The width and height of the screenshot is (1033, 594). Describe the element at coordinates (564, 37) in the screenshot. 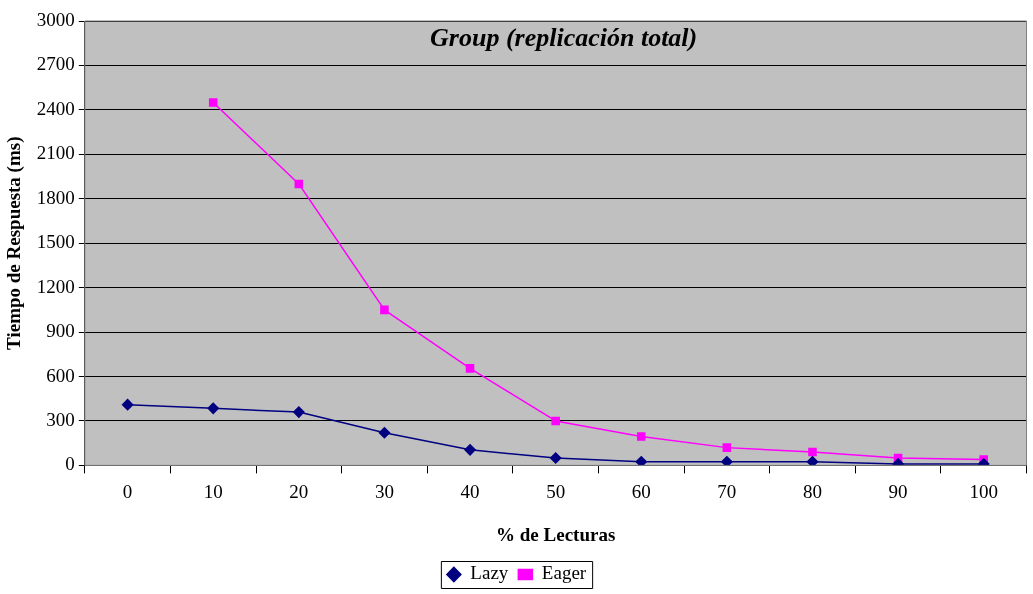

I see `chart-title: Group (replicación total)` at that location.